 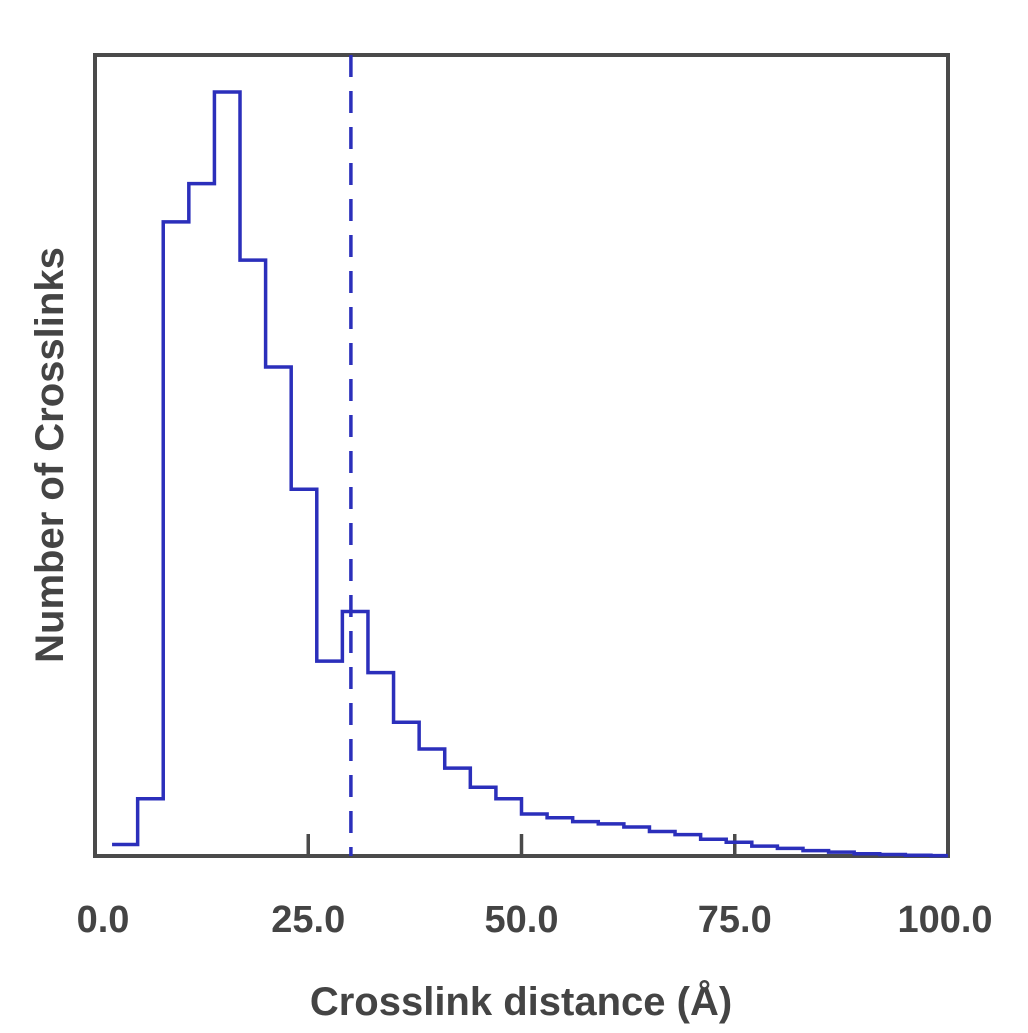 I want to click on x-tick-label: 100.0, so click(x=944, y=920).